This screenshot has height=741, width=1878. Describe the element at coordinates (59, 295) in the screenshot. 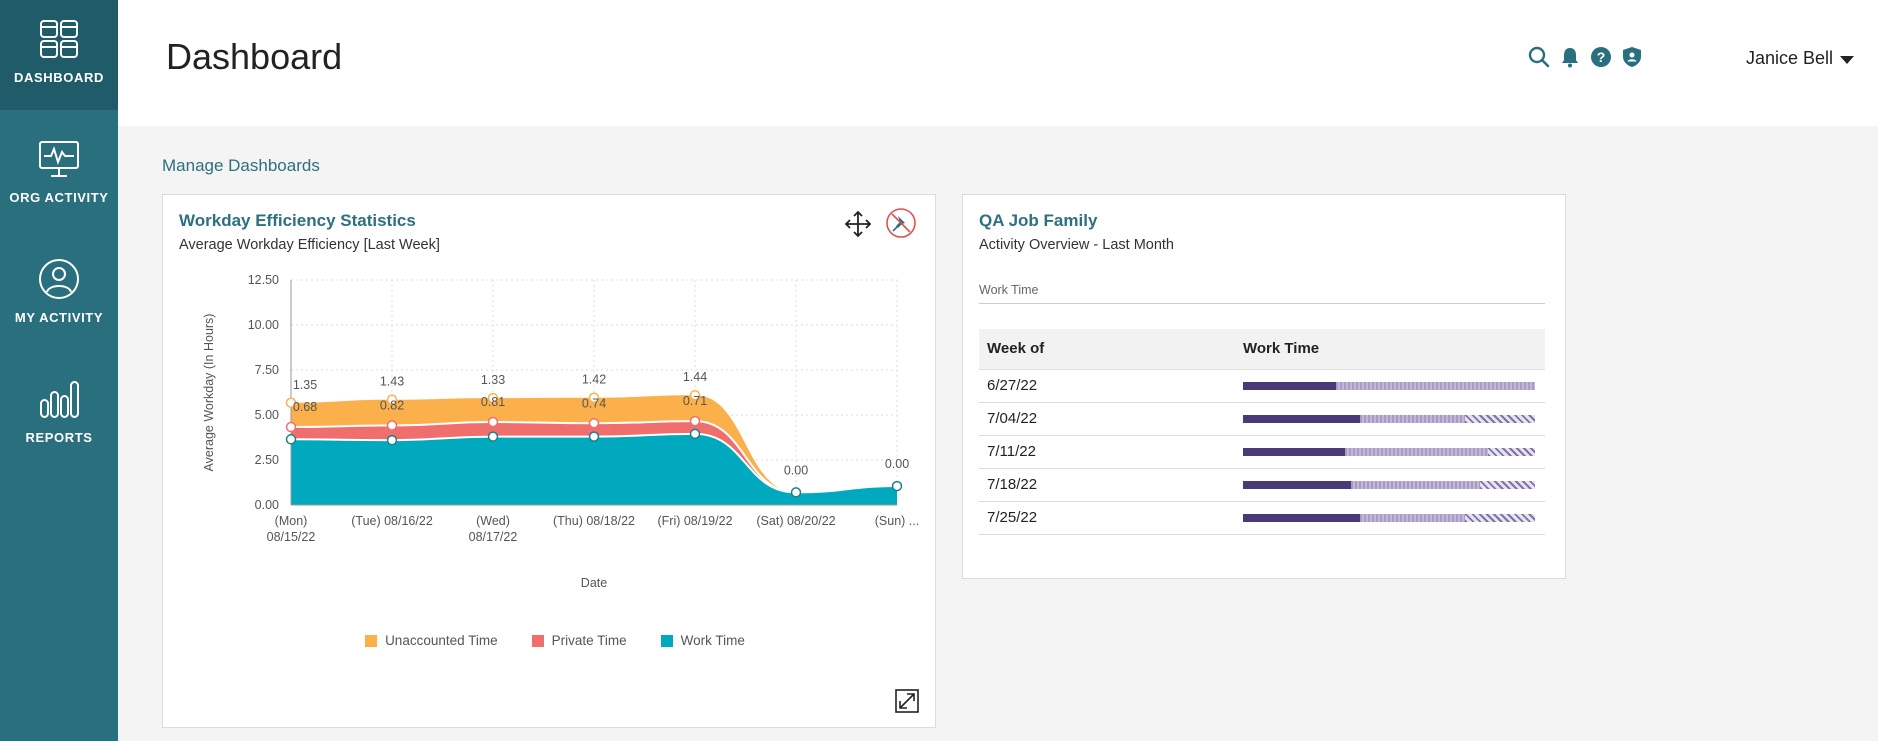

I see `nav-my-activity: MY ACTIVITY` at that location.